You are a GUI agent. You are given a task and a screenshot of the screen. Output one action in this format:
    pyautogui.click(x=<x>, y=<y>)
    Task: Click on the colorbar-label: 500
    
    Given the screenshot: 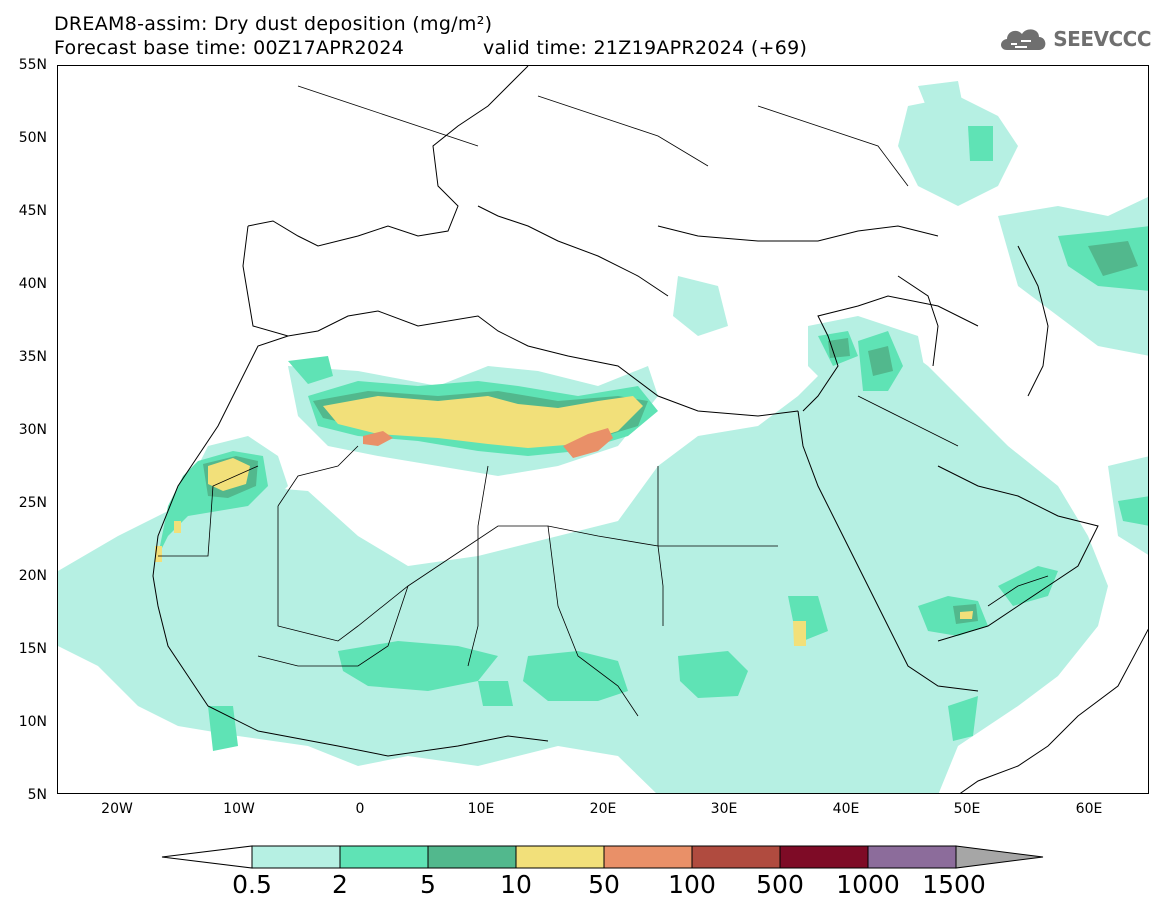 What is the action you would take?
    pyautogui.click(x=780, y=884)
    